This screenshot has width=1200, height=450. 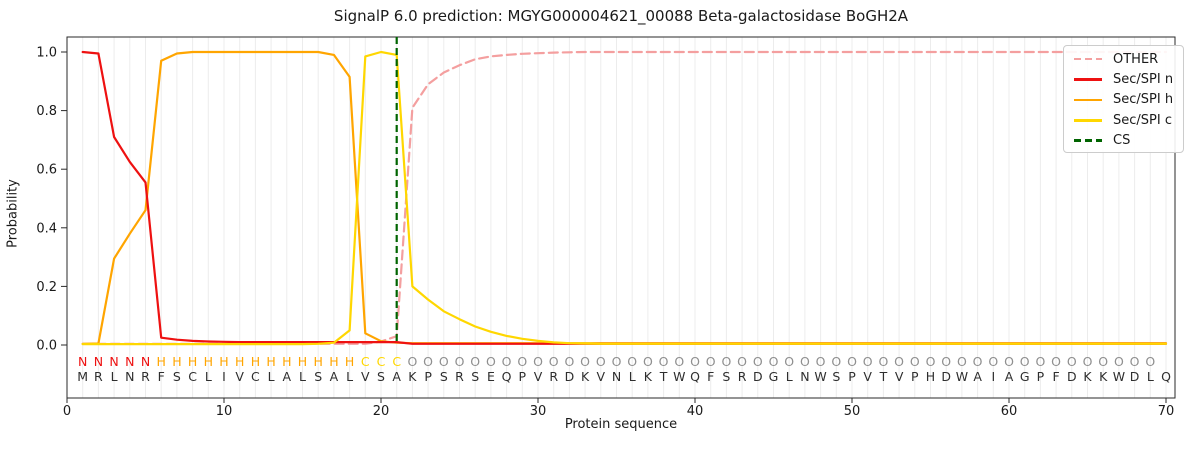 What do you see at coordinates (1088, 79) in the screenshot?
I see `legend-line-sample-sec-spi-n` at bounding box center [1088, 79].